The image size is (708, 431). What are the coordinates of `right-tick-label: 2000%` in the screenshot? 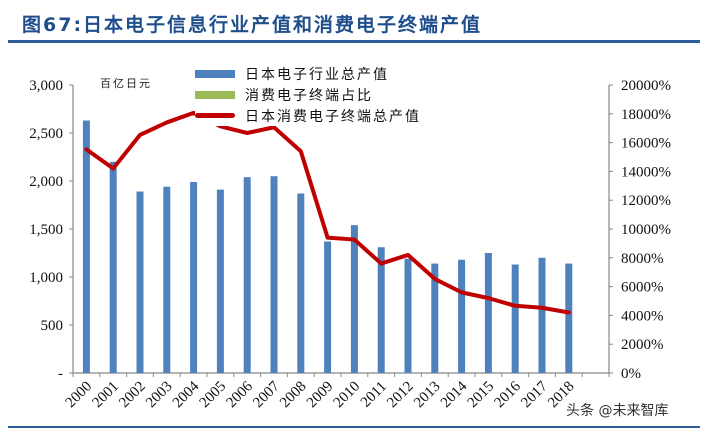 It's located at (642, 345).